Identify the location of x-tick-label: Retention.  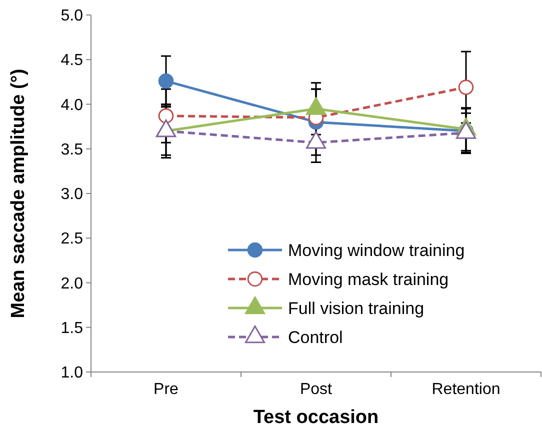
(466, 389).